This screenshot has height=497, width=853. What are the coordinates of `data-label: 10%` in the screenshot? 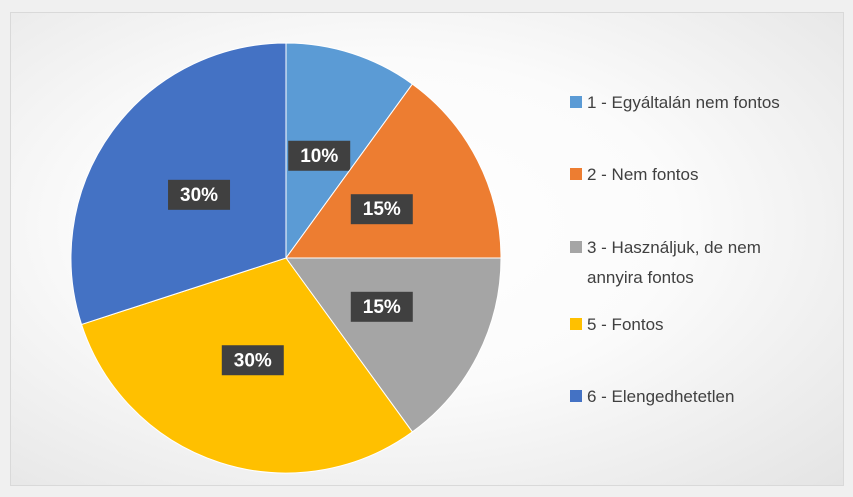 It's located at (319, 156).